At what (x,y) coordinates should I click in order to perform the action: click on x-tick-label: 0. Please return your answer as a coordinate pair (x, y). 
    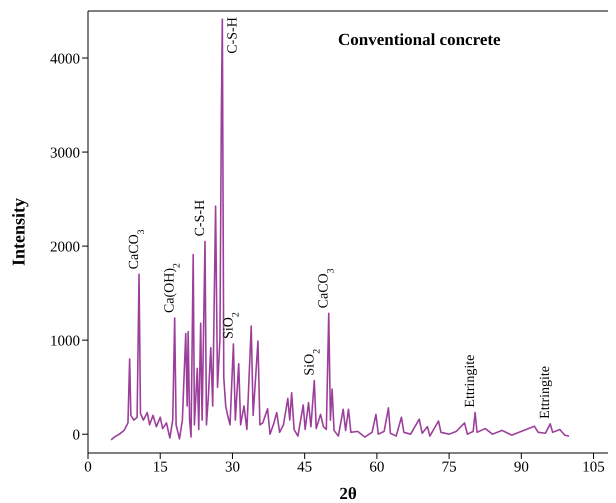
    Looking at the image, I should click on (88, 468).